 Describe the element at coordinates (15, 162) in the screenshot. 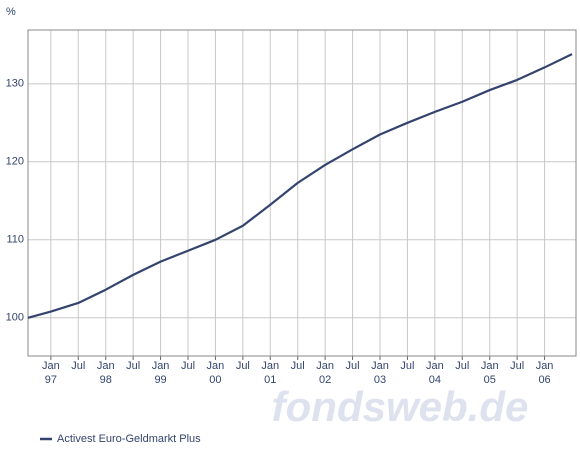

I see `y-tick-label: 120` at that location.